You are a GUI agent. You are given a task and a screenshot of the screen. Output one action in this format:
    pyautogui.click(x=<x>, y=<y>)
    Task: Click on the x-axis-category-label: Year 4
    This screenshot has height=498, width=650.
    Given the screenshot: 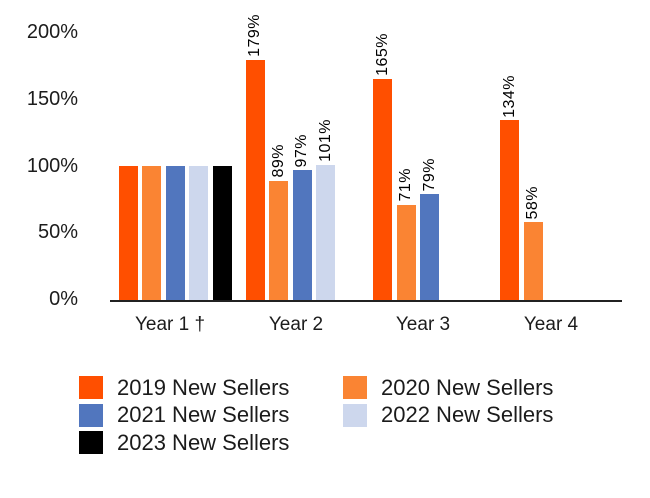 What is the action you would take?
    pyautogui.click(x=551, y=324)
    